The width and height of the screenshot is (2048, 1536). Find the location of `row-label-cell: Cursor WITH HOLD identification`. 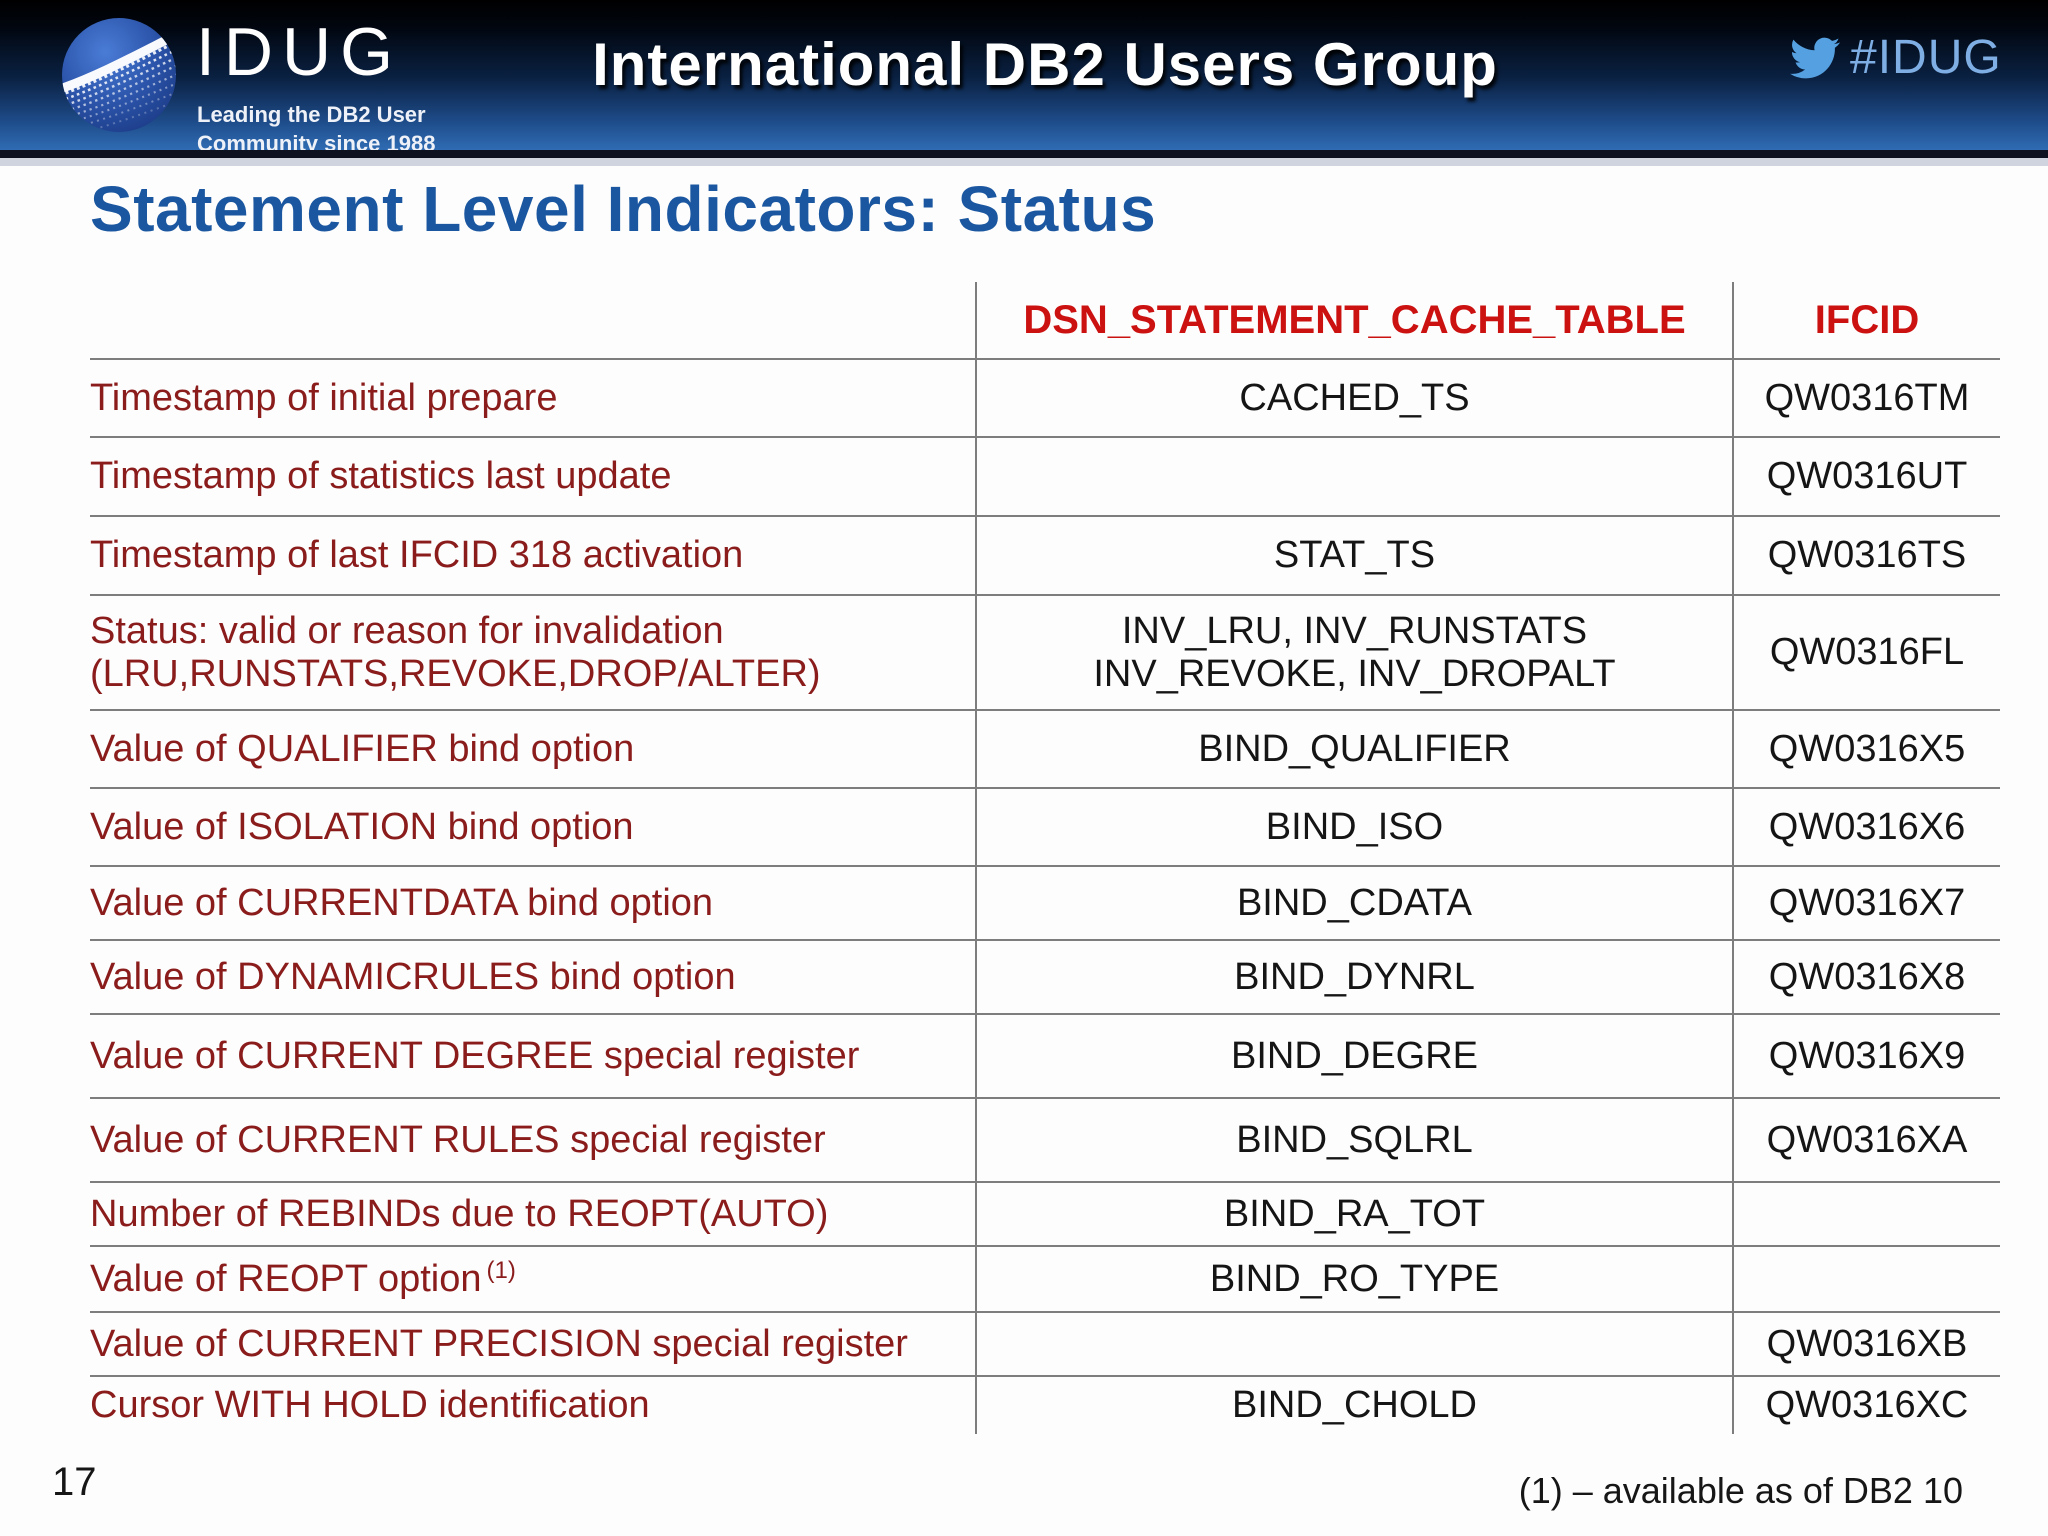

row-label-cell: Cursor WITH HOLD identification is located at coordinates (533, 1404).